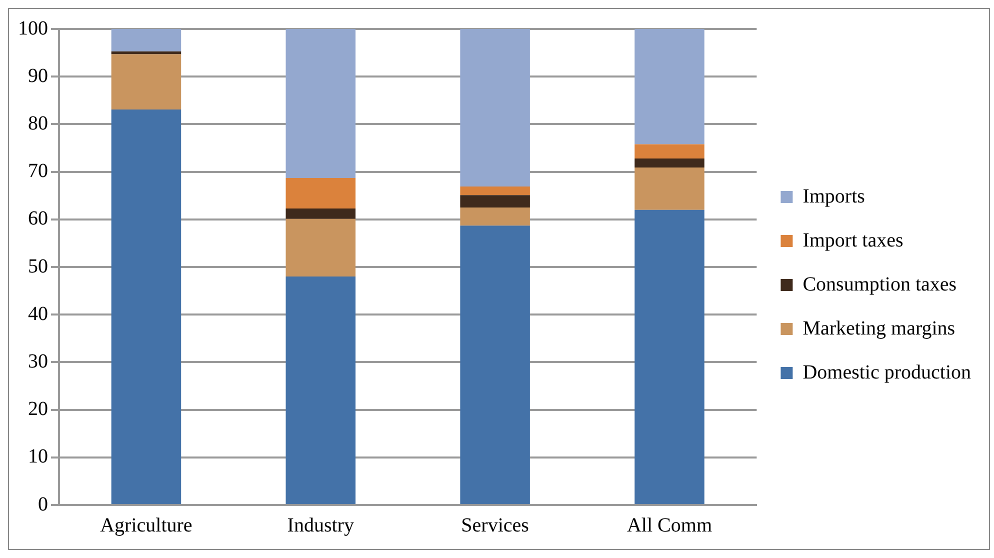 This screenshot has height=558, width=994. I want to click on y-tick-label: 40, so click(38, 313).